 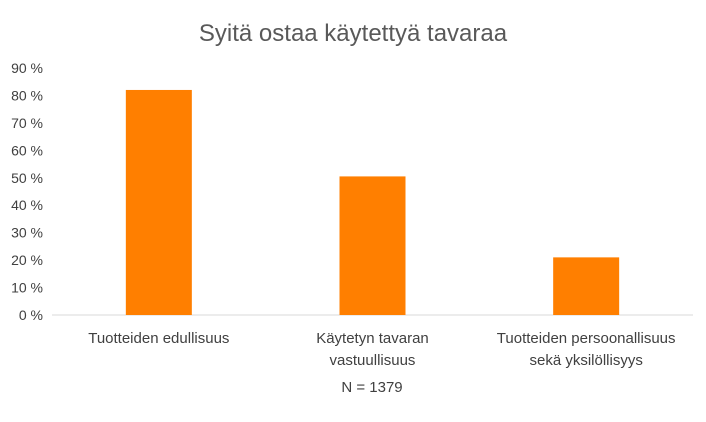 I want to click on y-tick-label: 40 %, so click(x=27, y=205).